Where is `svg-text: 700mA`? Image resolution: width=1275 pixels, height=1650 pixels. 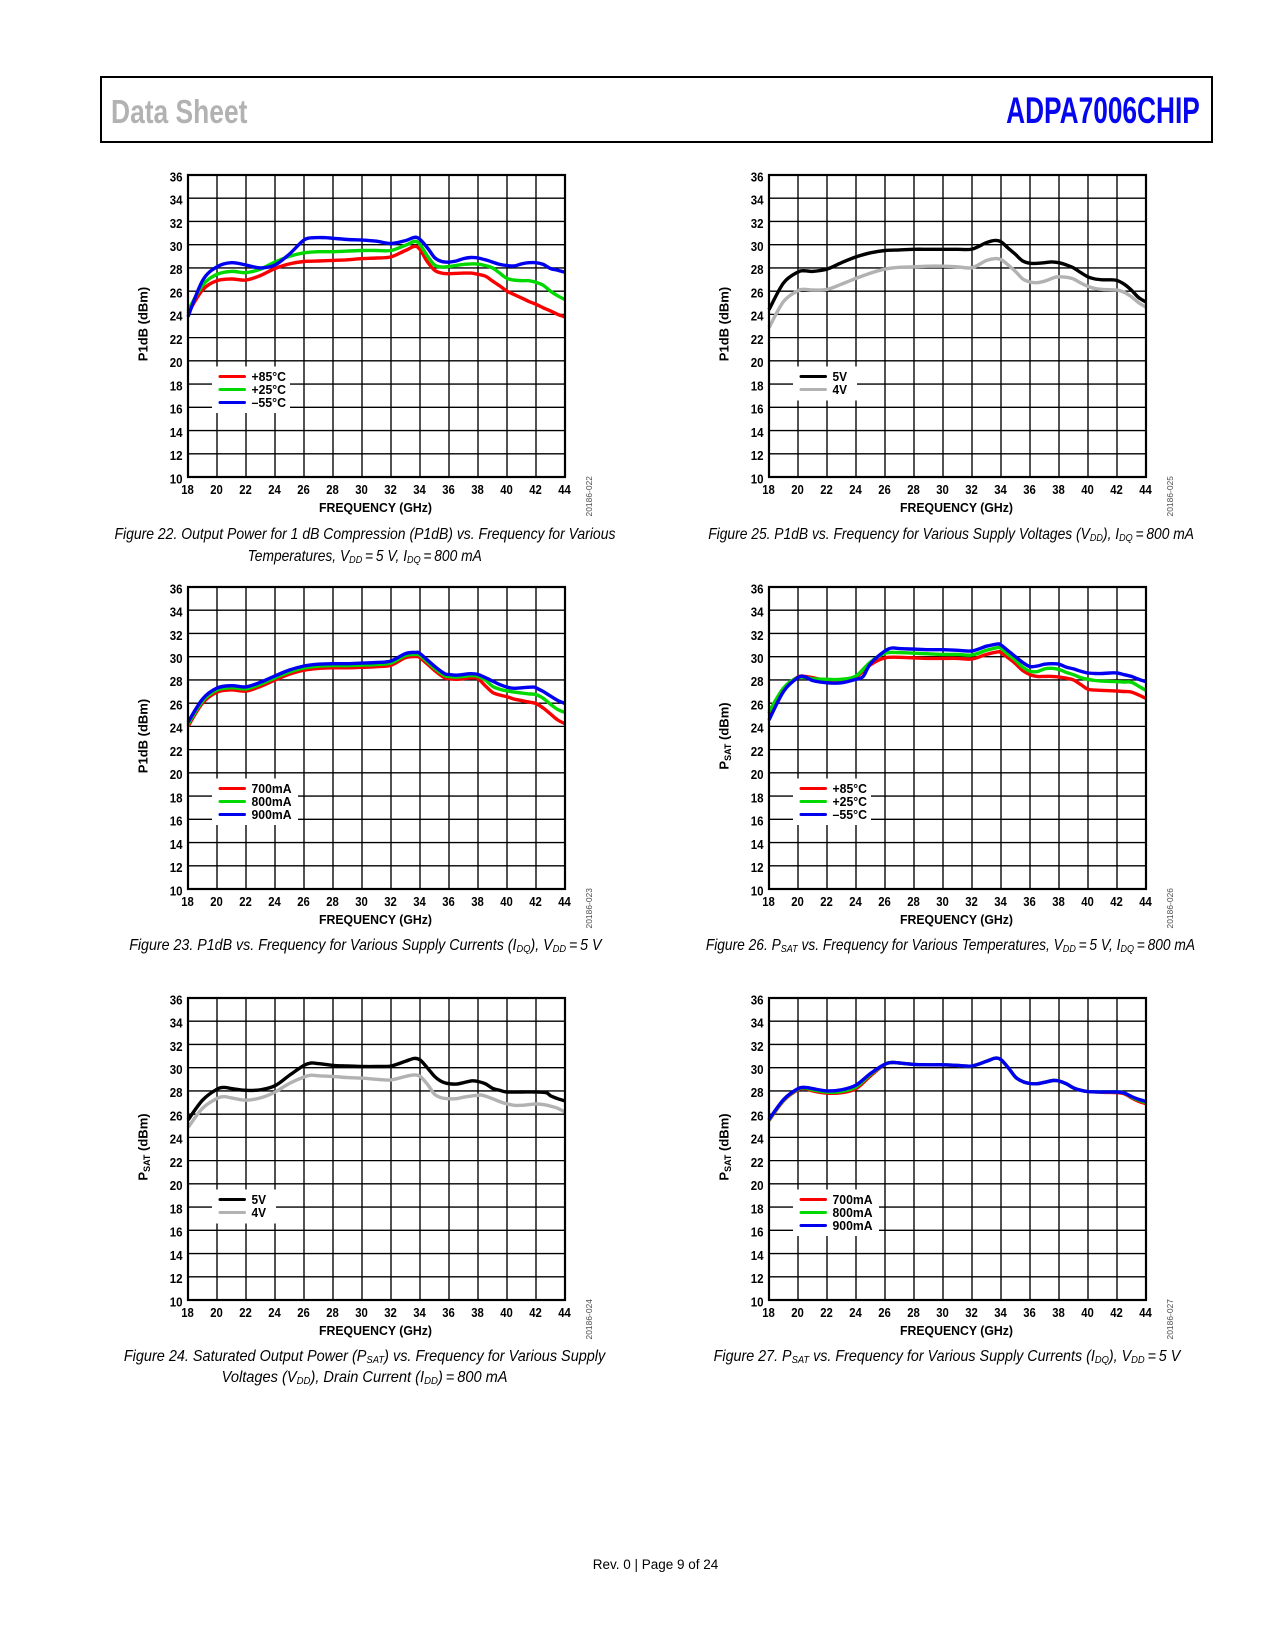 svg-text: 700mA is located at coordinates (271, 788).